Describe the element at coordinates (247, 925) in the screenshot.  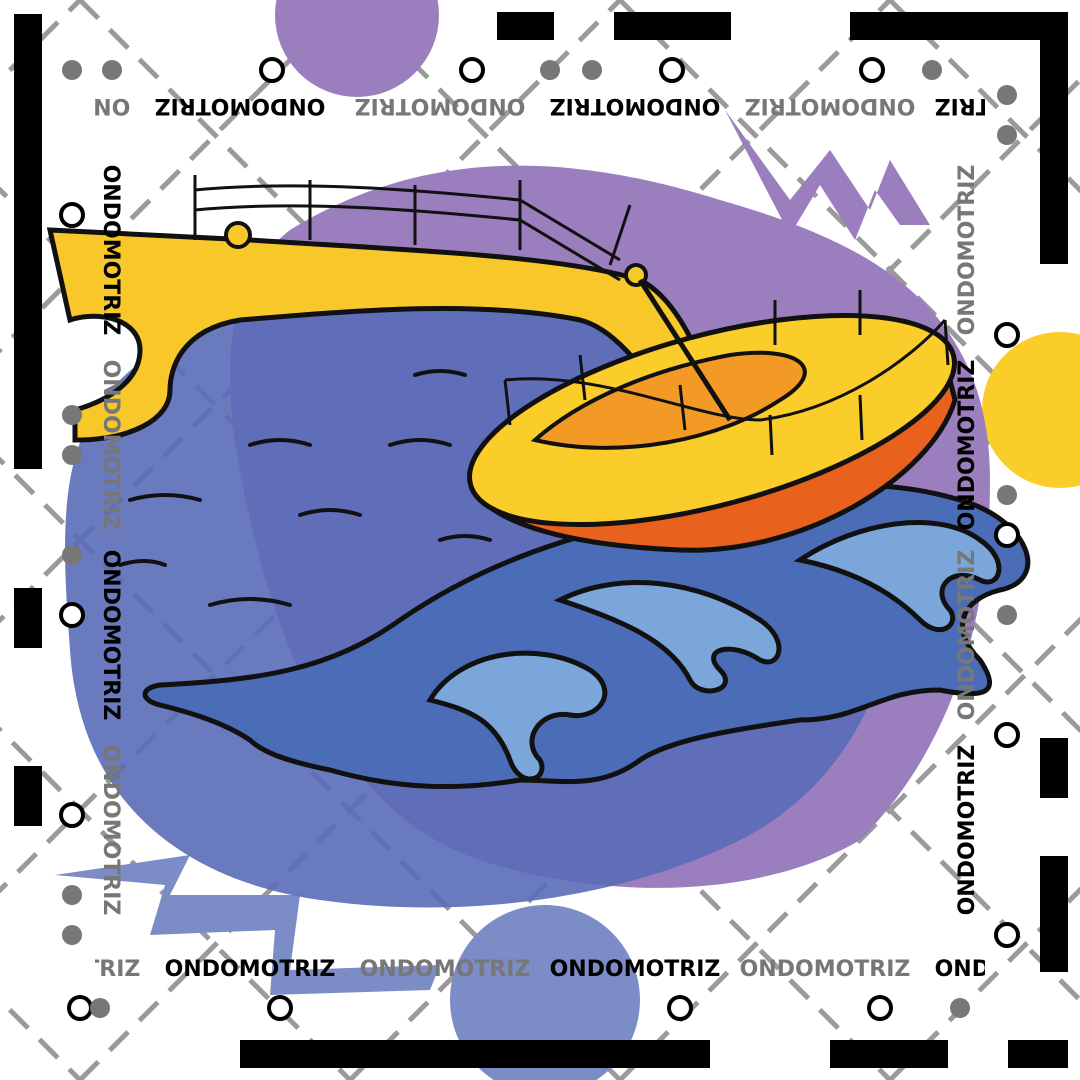
I see `blue-zigzag` at that location.